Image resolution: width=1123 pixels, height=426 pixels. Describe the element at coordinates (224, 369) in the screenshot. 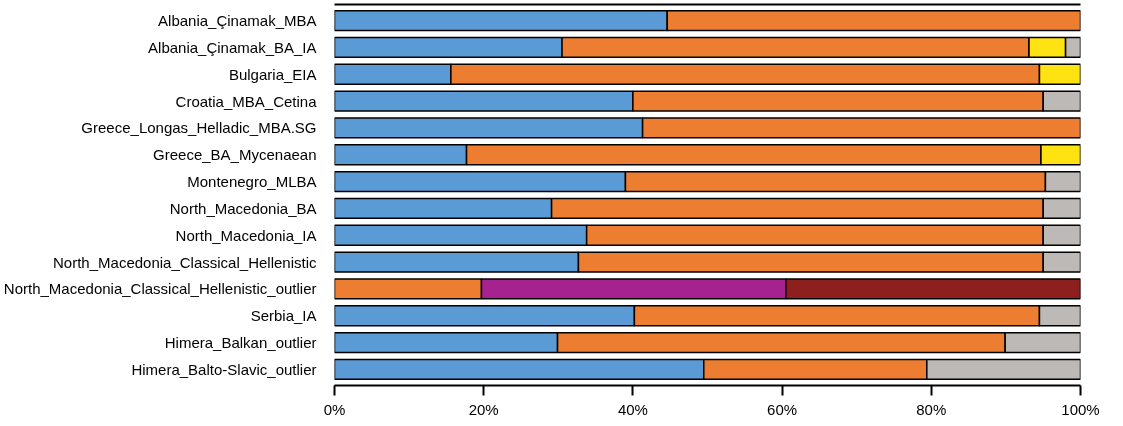

I see `y-tick-label: Himera_Balto-Slavic_outlier` at that location.